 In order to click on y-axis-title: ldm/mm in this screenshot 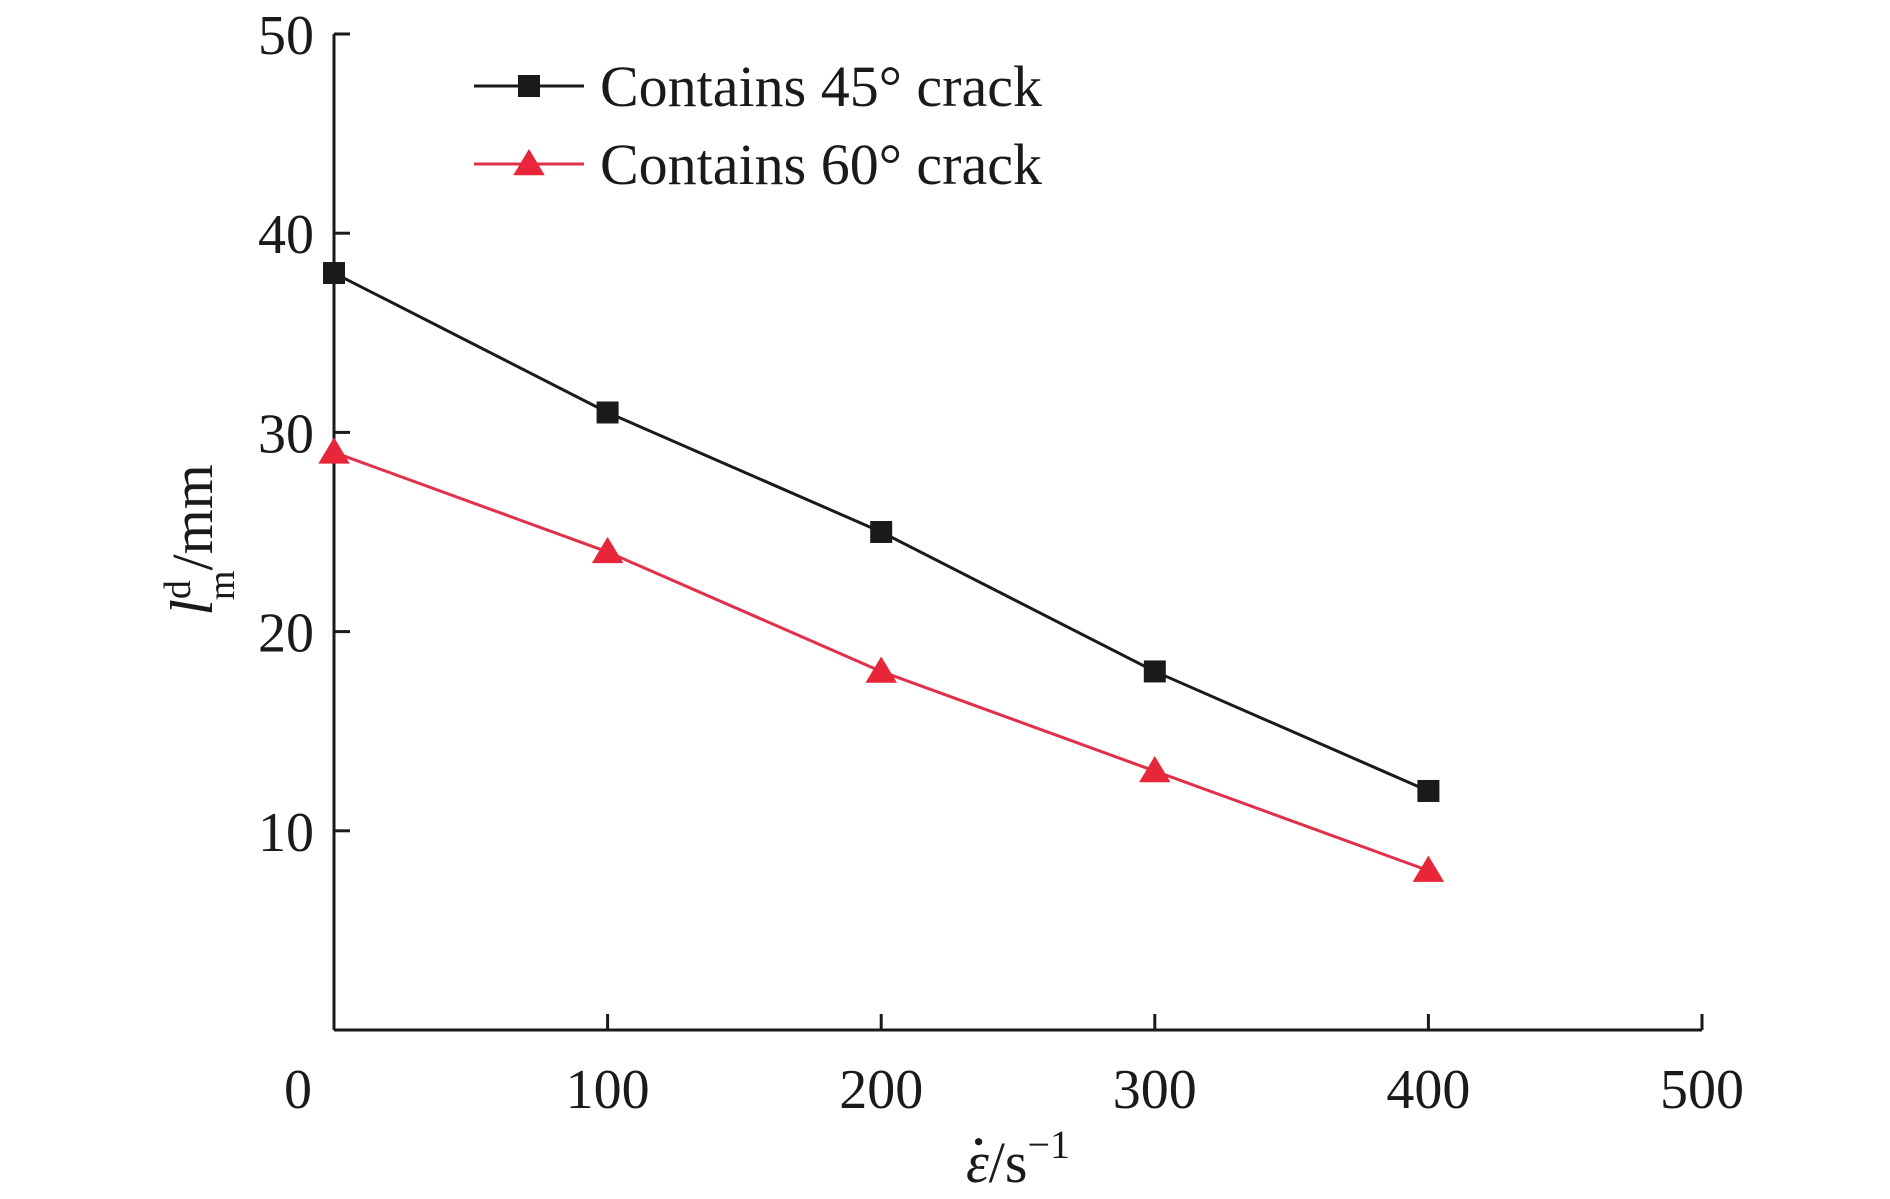, I will do `click(200, 540)`.